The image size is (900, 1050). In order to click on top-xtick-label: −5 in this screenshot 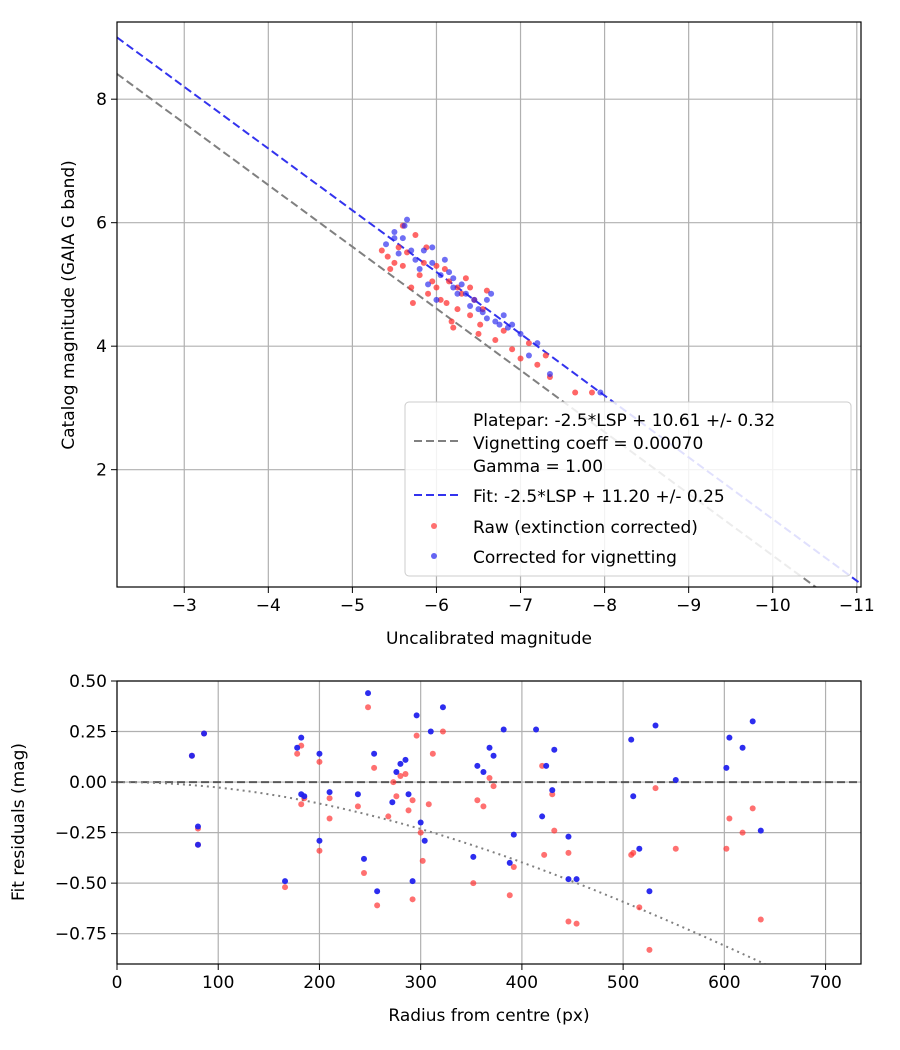, I will do `click(352, 606)`.